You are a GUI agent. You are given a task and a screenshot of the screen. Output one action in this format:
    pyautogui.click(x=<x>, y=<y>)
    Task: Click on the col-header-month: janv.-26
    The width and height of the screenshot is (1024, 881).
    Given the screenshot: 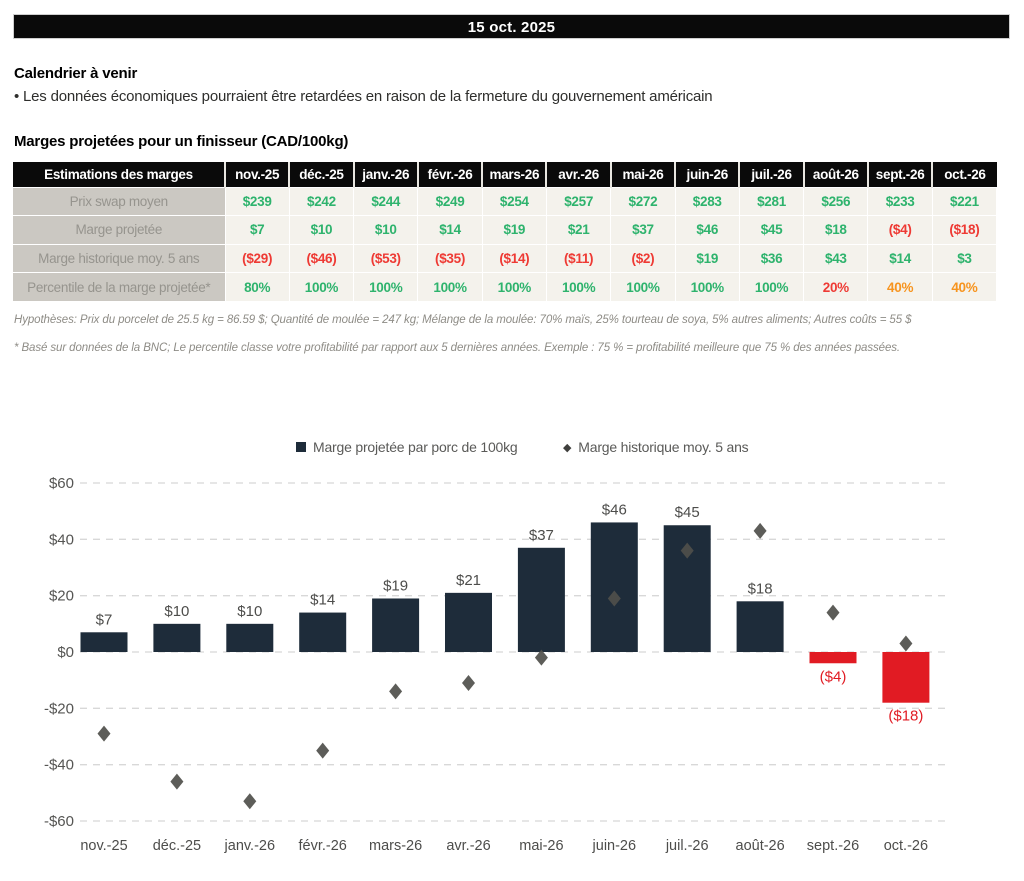 What is the action you would take?
    pyautogui.click(x=386, y=174)
    